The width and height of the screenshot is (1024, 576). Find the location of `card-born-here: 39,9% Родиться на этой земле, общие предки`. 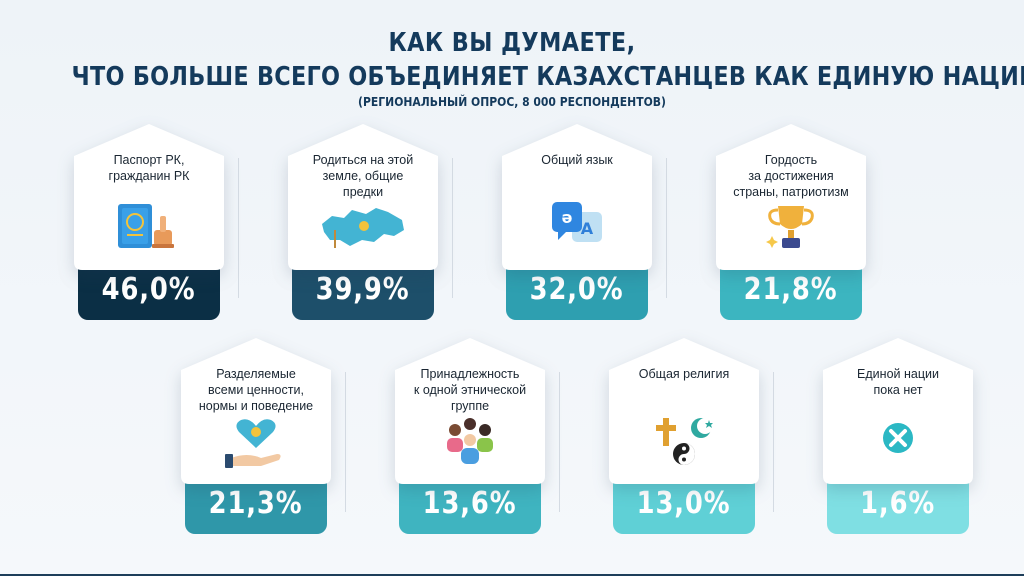

card-born-here: 39,9% Родиться на этой земле, общие предки is located at coordinates (363, 227).